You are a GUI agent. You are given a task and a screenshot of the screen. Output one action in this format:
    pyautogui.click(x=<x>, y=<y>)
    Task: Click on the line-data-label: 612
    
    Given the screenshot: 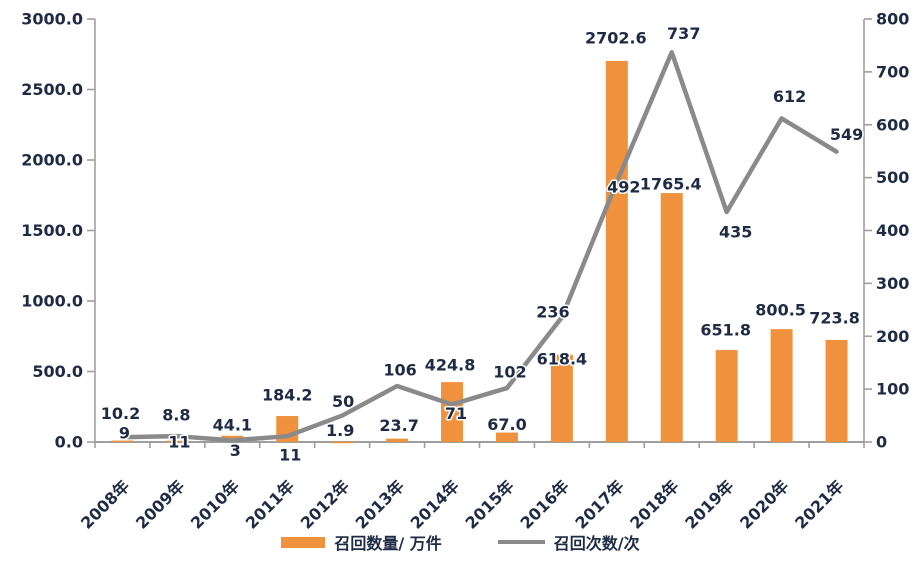 What is the action you would take?
    pyautogui.click(x=789, y=96)
    